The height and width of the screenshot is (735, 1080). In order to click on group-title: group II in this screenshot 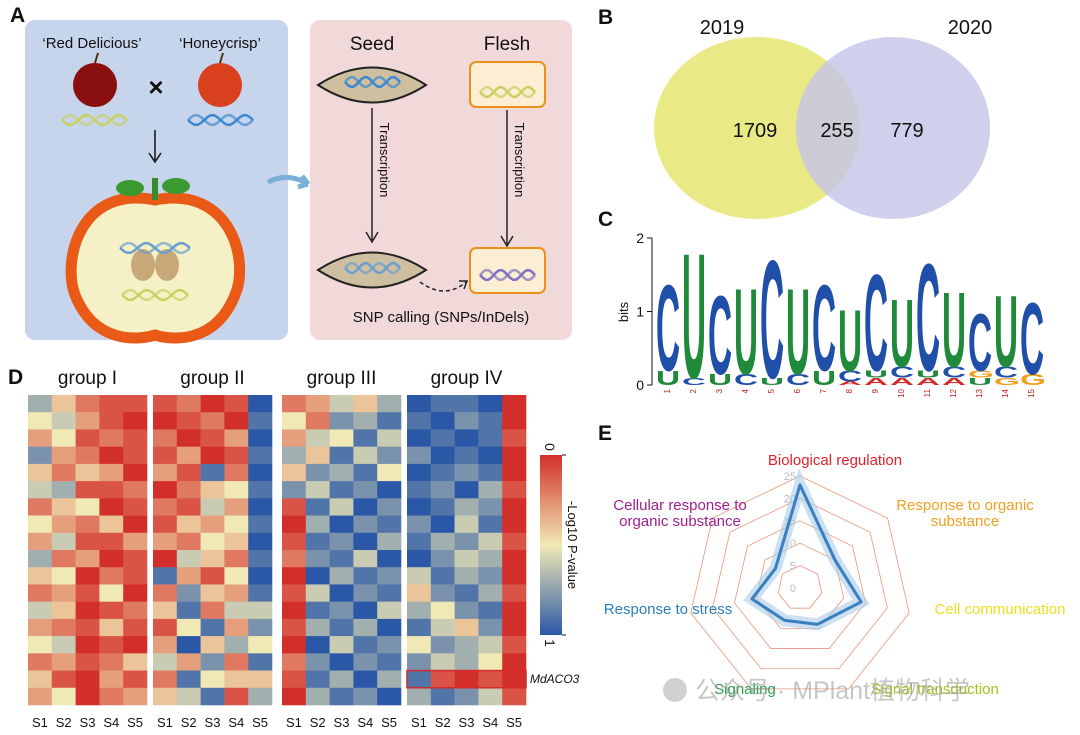, I will do `click(212, 378)`.